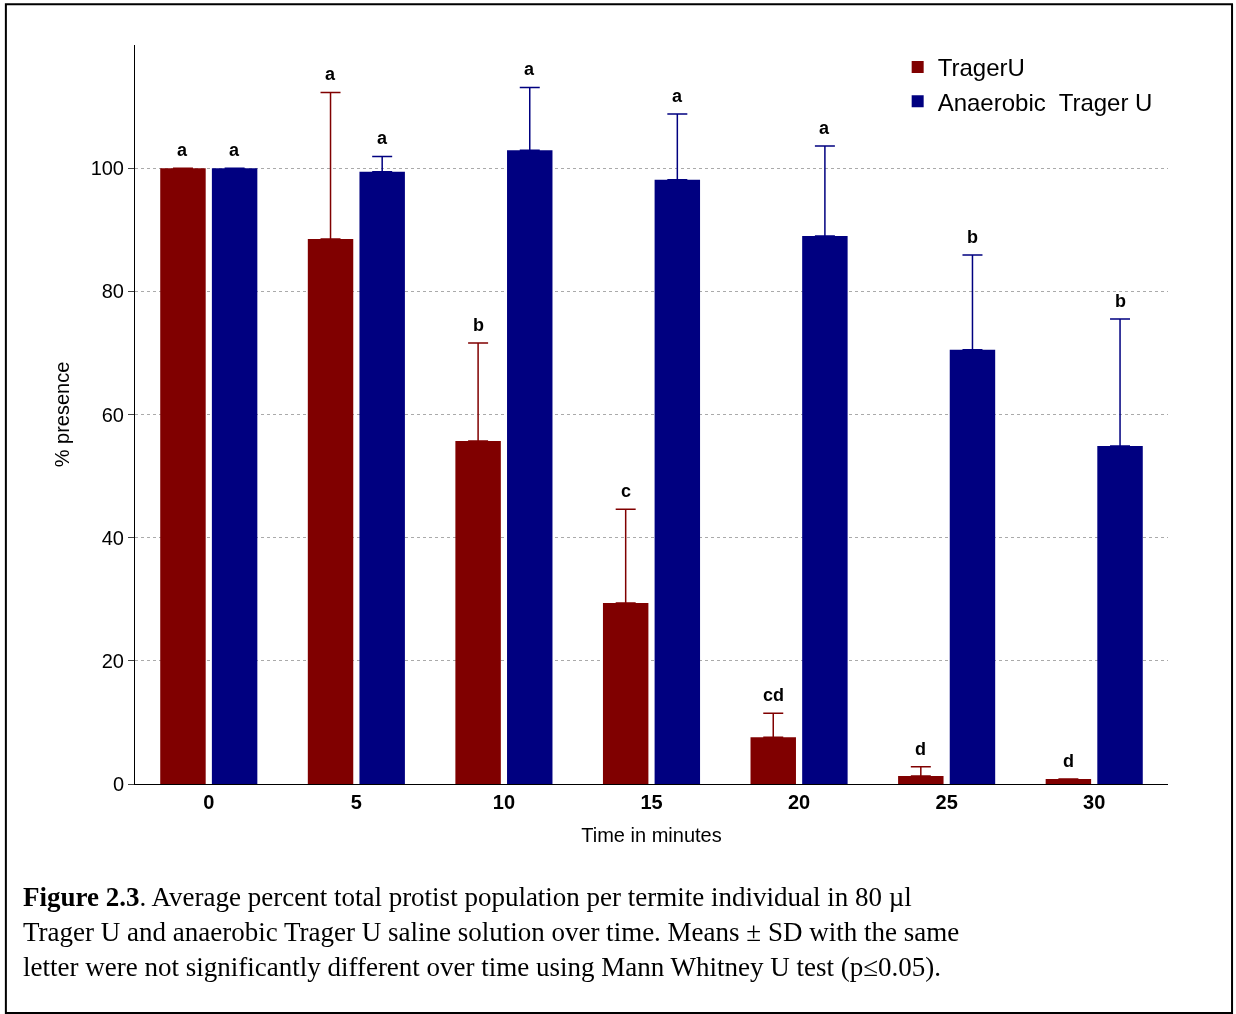  What do you see at coordinates (946, 802) in the screenshot?
I see `x-tick-label: 25` at bounding box center [946, 802].